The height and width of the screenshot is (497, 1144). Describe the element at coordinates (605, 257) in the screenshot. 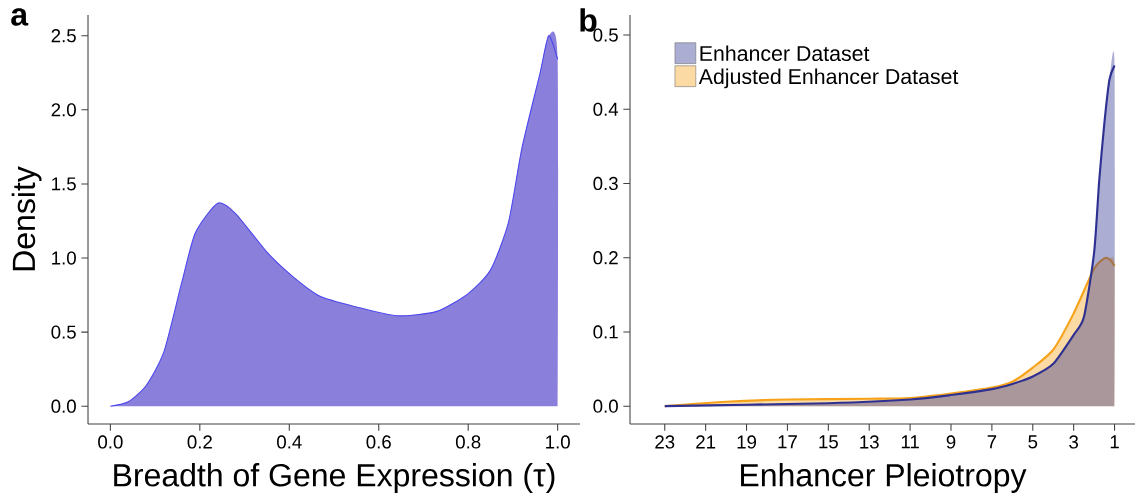

I see `y-tick-label: 0.2` at that location.